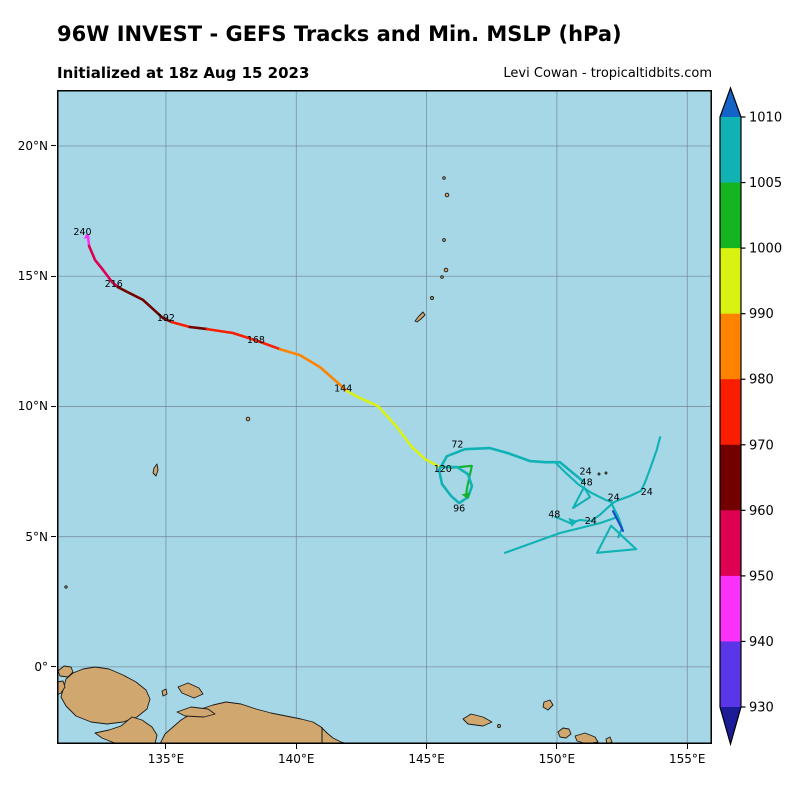 Image resolution: width=800 pixels, height=800 pixels. Describe the element at coordinates (765, 183) in the screenshot. I see `colorbar-tick-label: 1005` at that location.